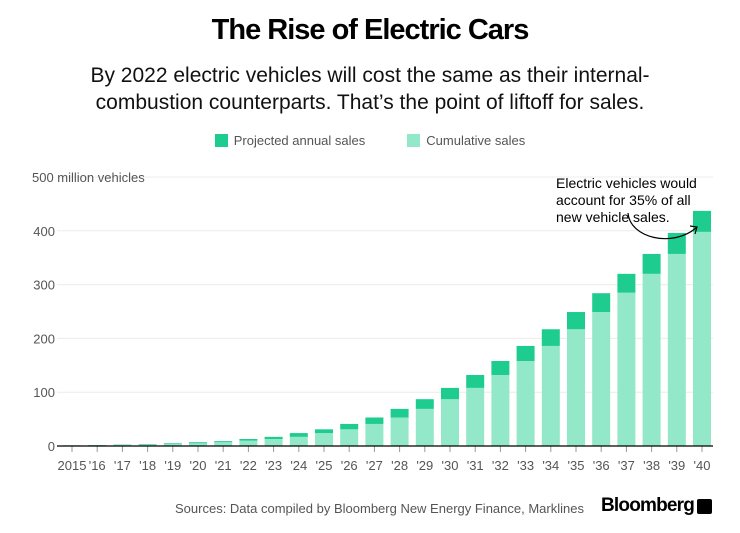  What do you see at coordinates (651, 465) in the screenshot?
I see `x-tick-label: '38` at bounding box center [651, 465].